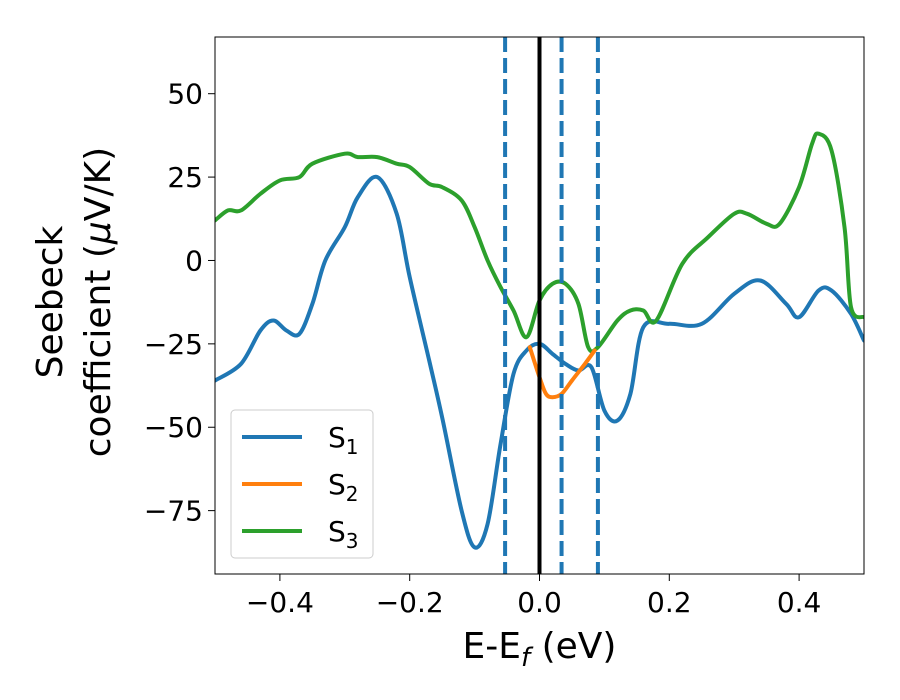  I want to click on y-axis-label-line1: Seebeck, so click(50, 301).